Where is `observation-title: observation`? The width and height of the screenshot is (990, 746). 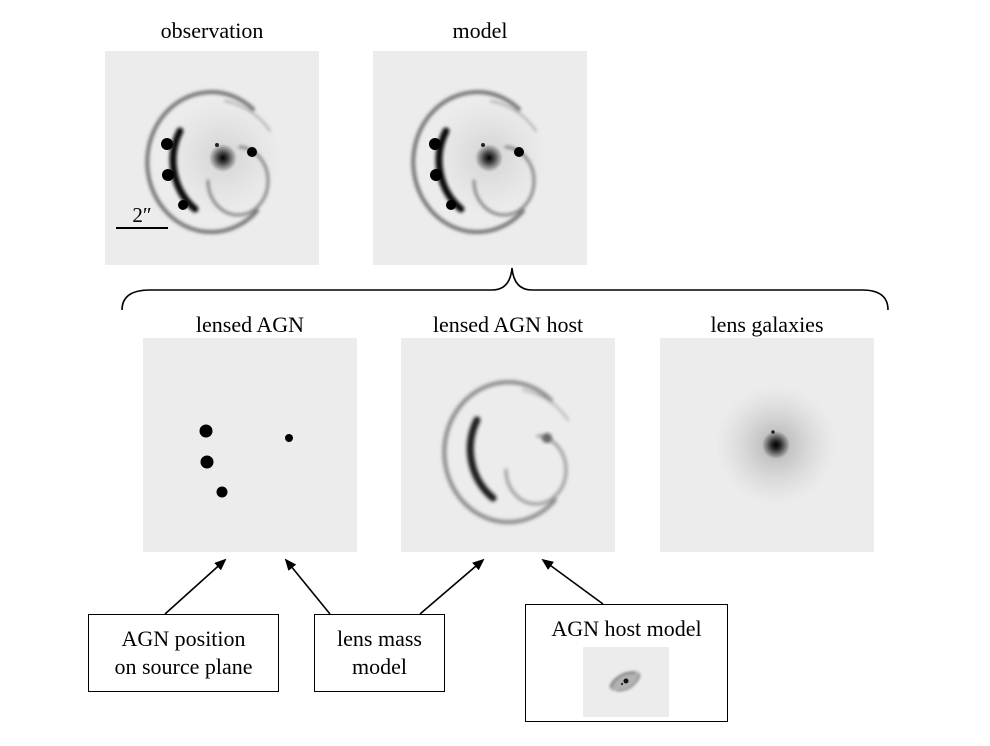
observation-title: observation is located at coordinates (212, 30).